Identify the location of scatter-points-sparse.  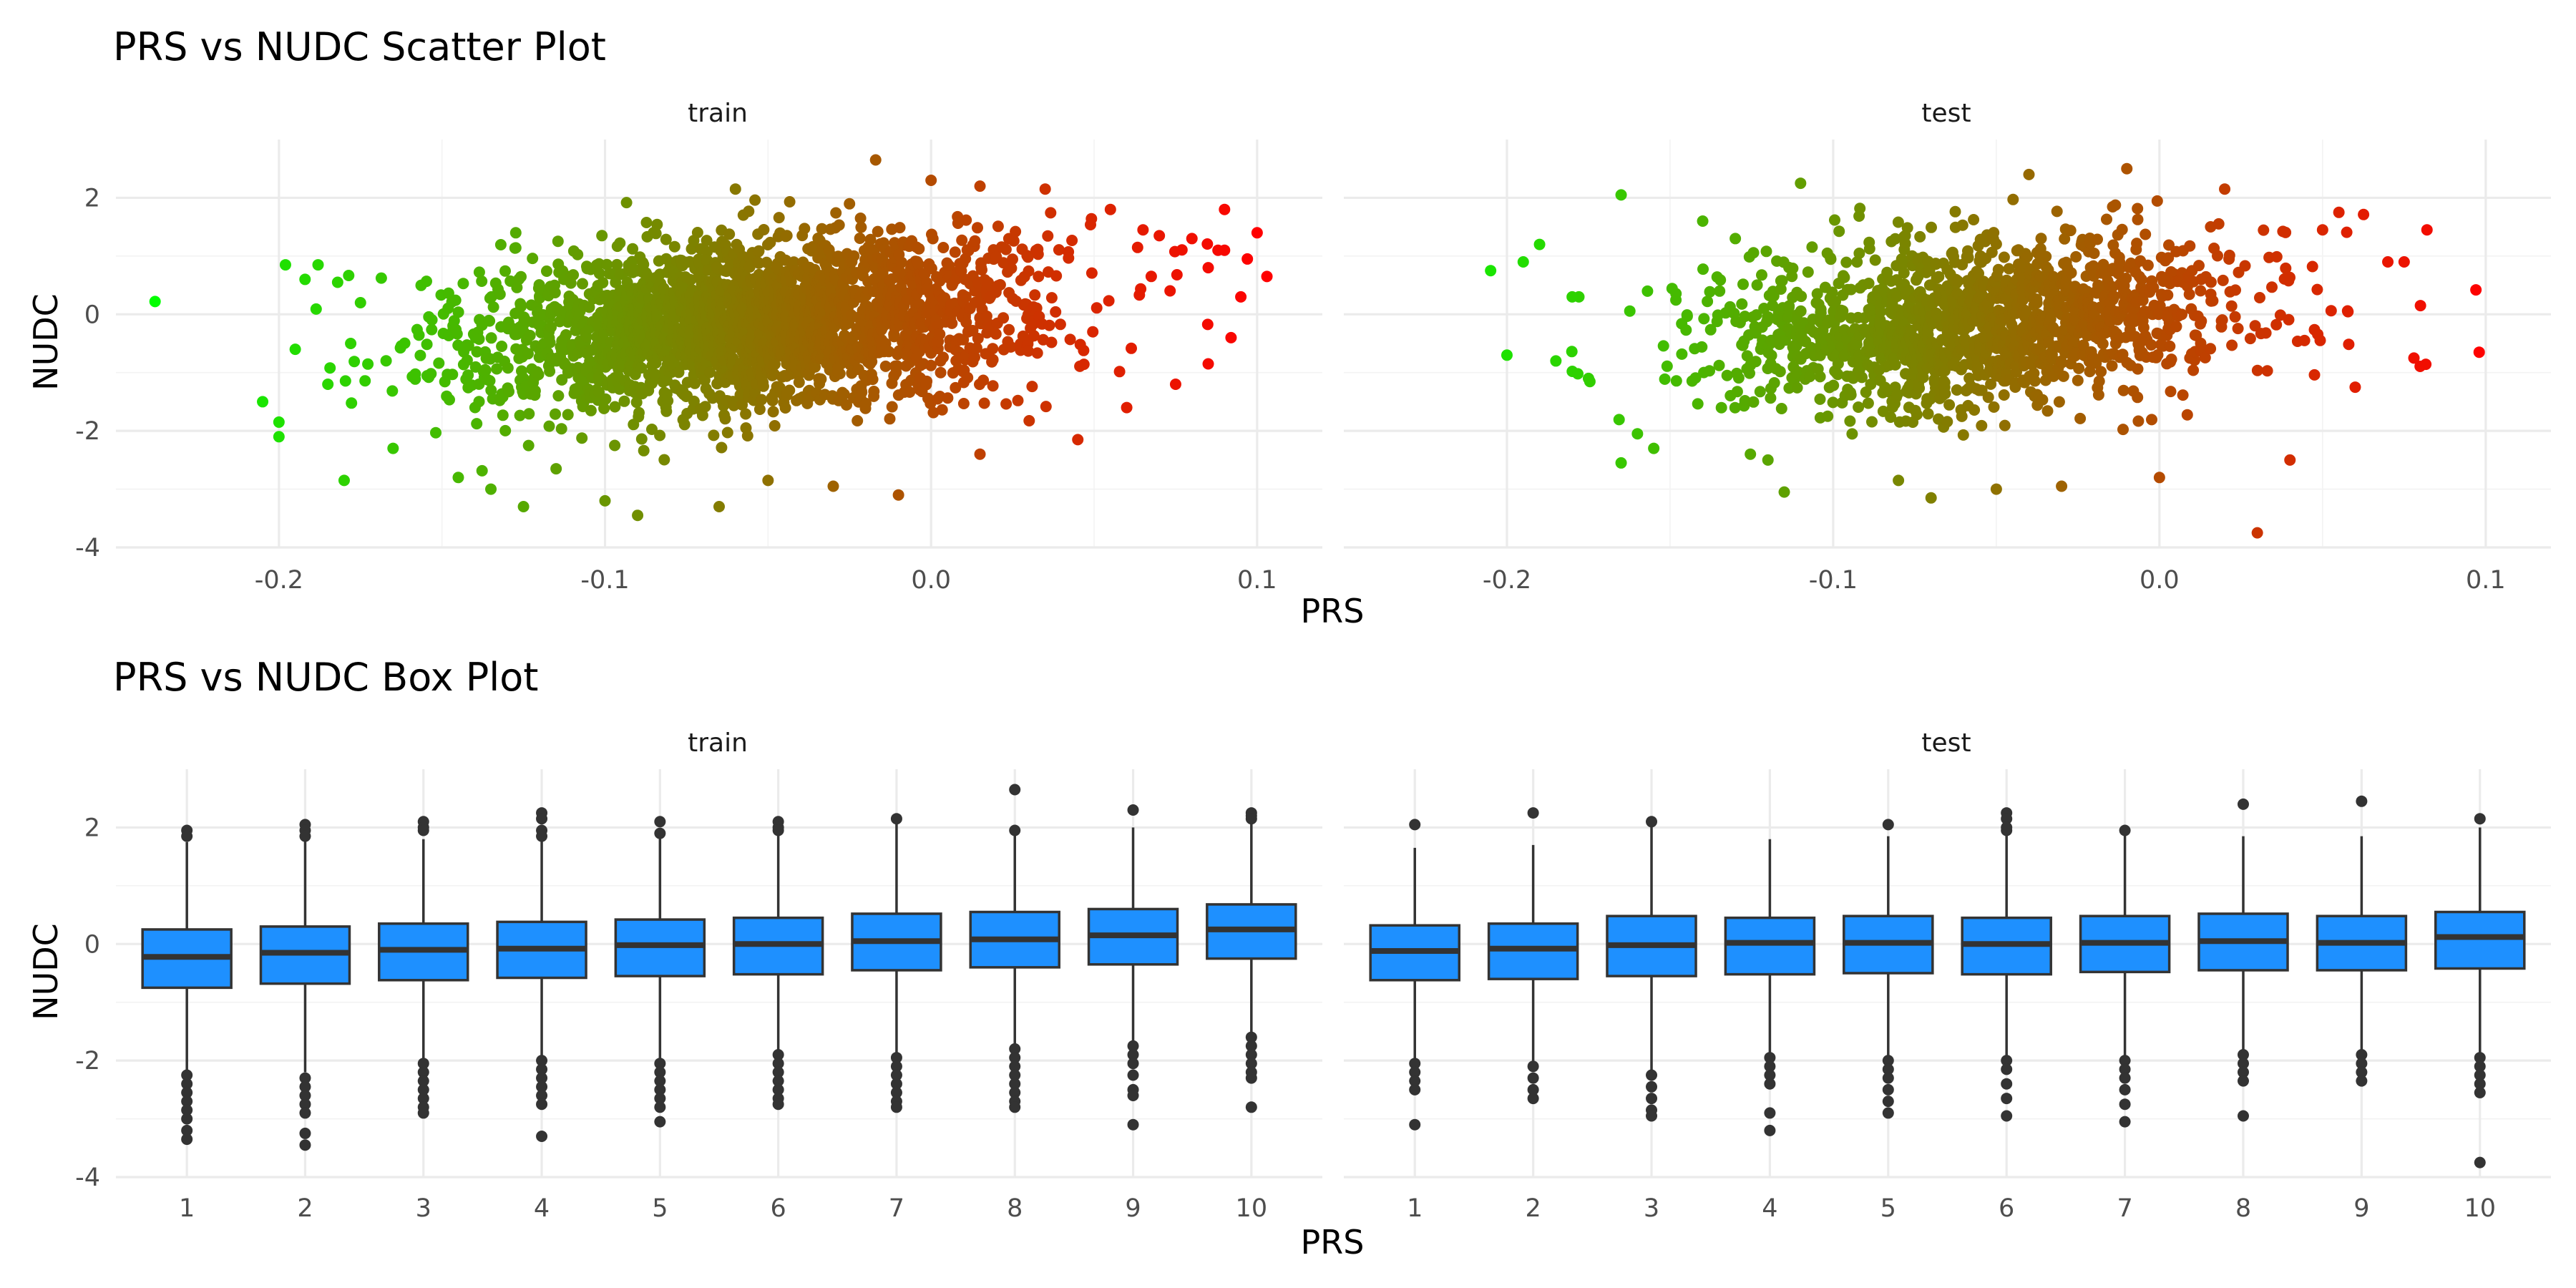
(711, 338).